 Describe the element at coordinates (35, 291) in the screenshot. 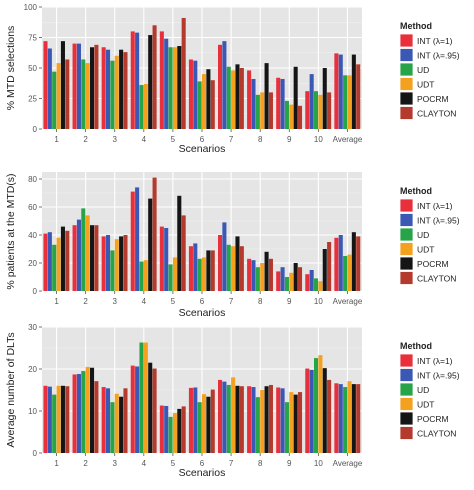

I see `y-tick-label: 0` at that location.